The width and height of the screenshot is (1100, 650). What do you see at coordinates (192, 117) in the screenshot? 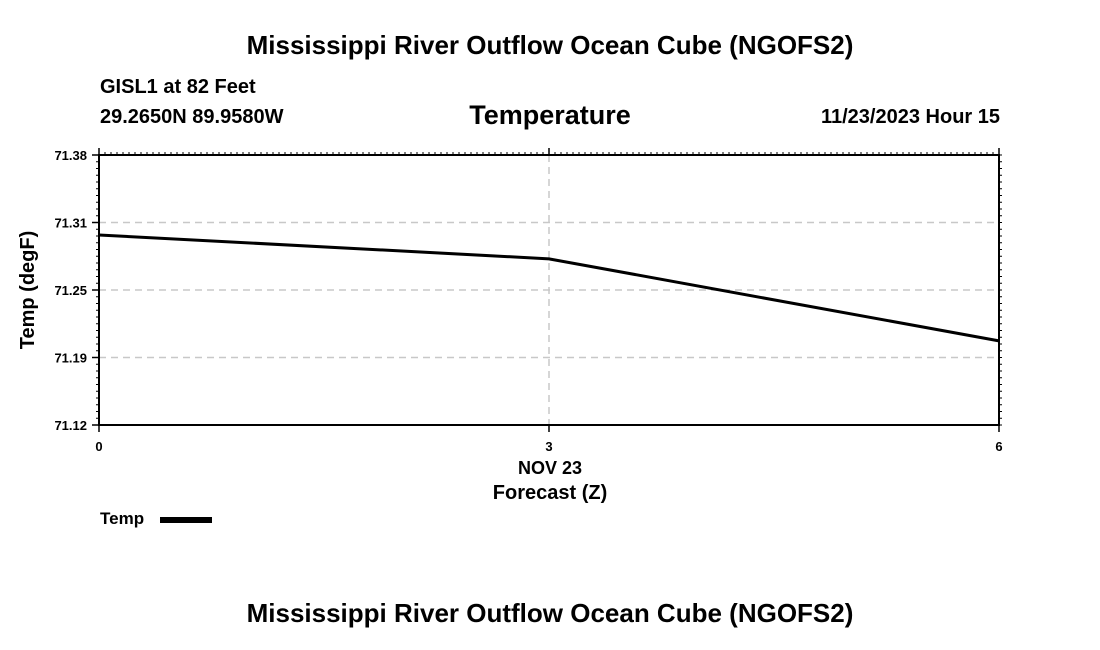
I see `coordinates-label: 29.2650N 89.9580W` at bounding box center [192, 117].